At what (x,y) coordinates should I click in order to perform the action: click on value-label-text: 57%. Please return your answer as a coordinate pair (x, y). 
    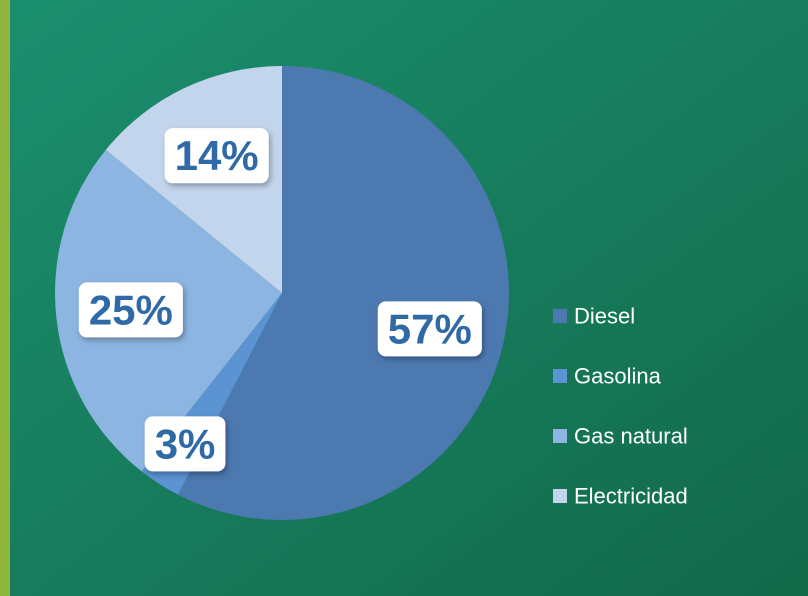
    Looking at the image, I should click on (430, 328).